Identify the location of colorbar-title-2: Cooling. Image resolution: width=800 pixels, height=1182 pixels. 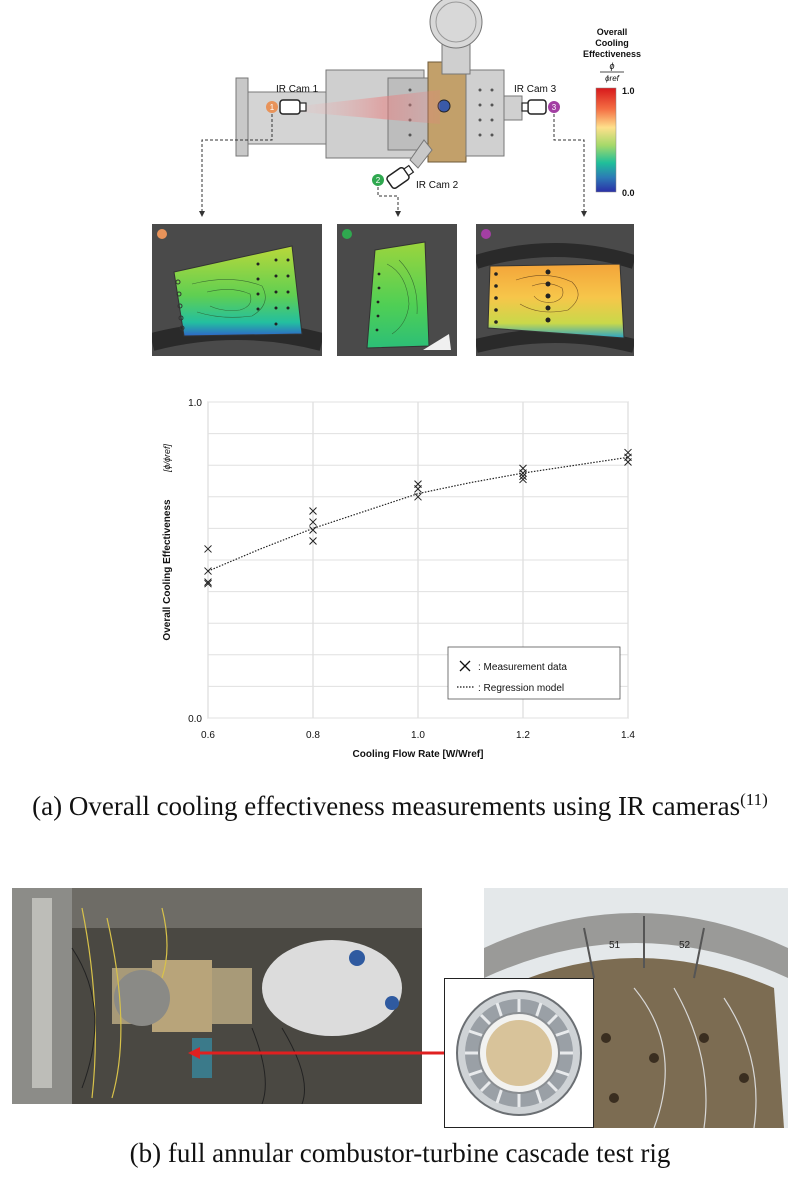
(612, 43).